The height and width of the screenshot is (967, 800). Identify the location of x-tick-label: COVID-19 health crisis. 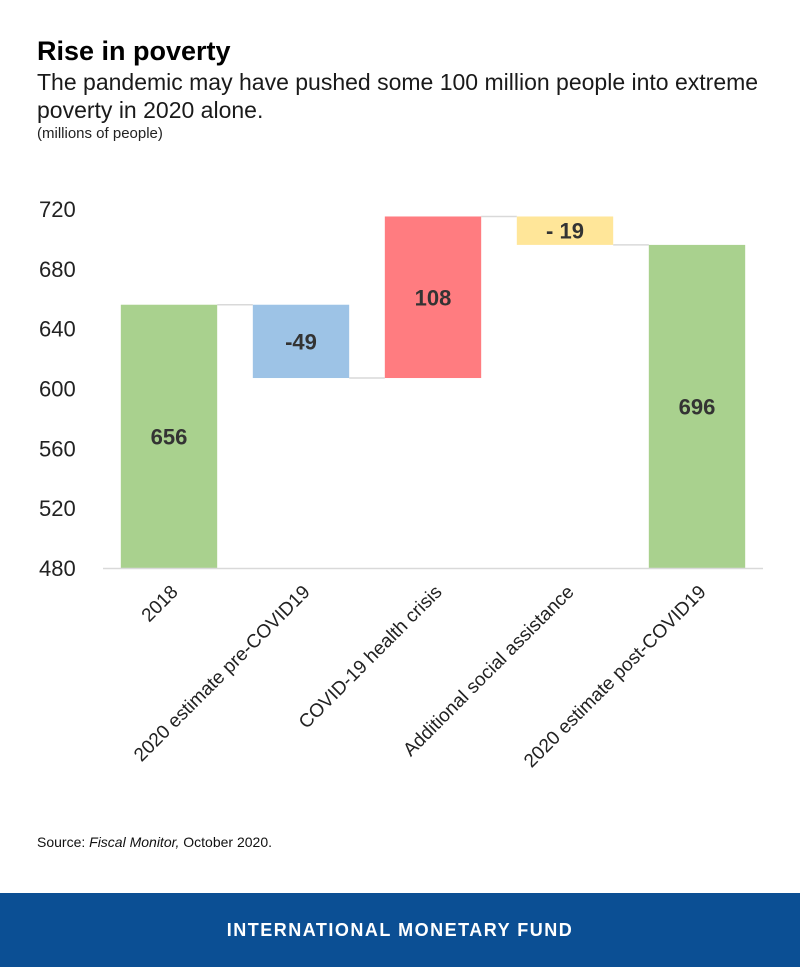
(370, 657).